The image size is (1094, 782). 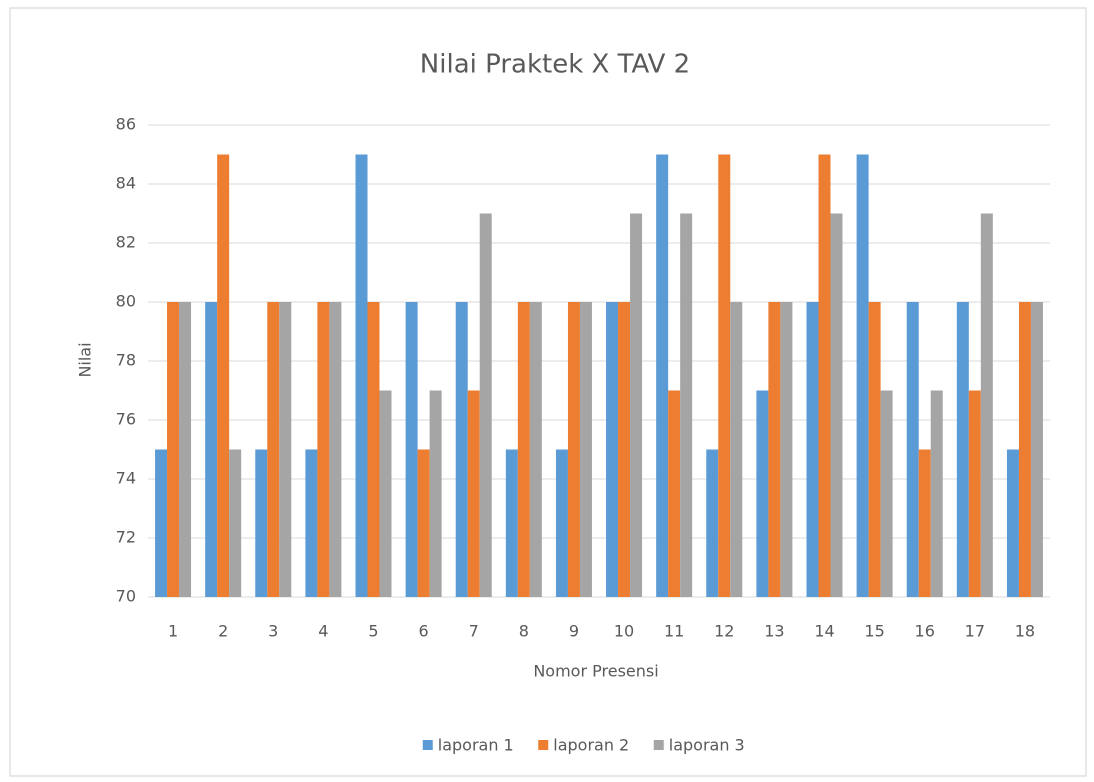 What do you see at coordinates (126, 419) in the screenshot?
I see `y-tick-label: 76` at bounding box center [126, 419].